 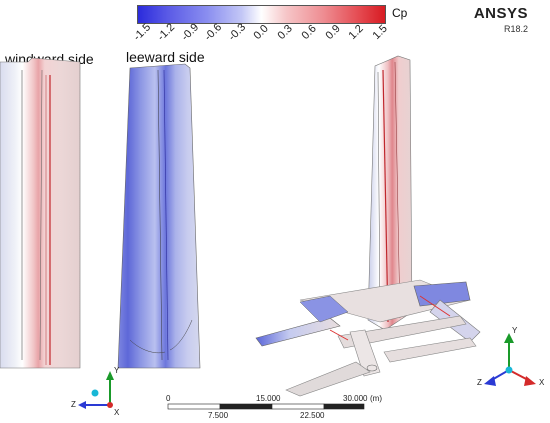 I want to click on axis-triad-right, so click(x=510, y=359).